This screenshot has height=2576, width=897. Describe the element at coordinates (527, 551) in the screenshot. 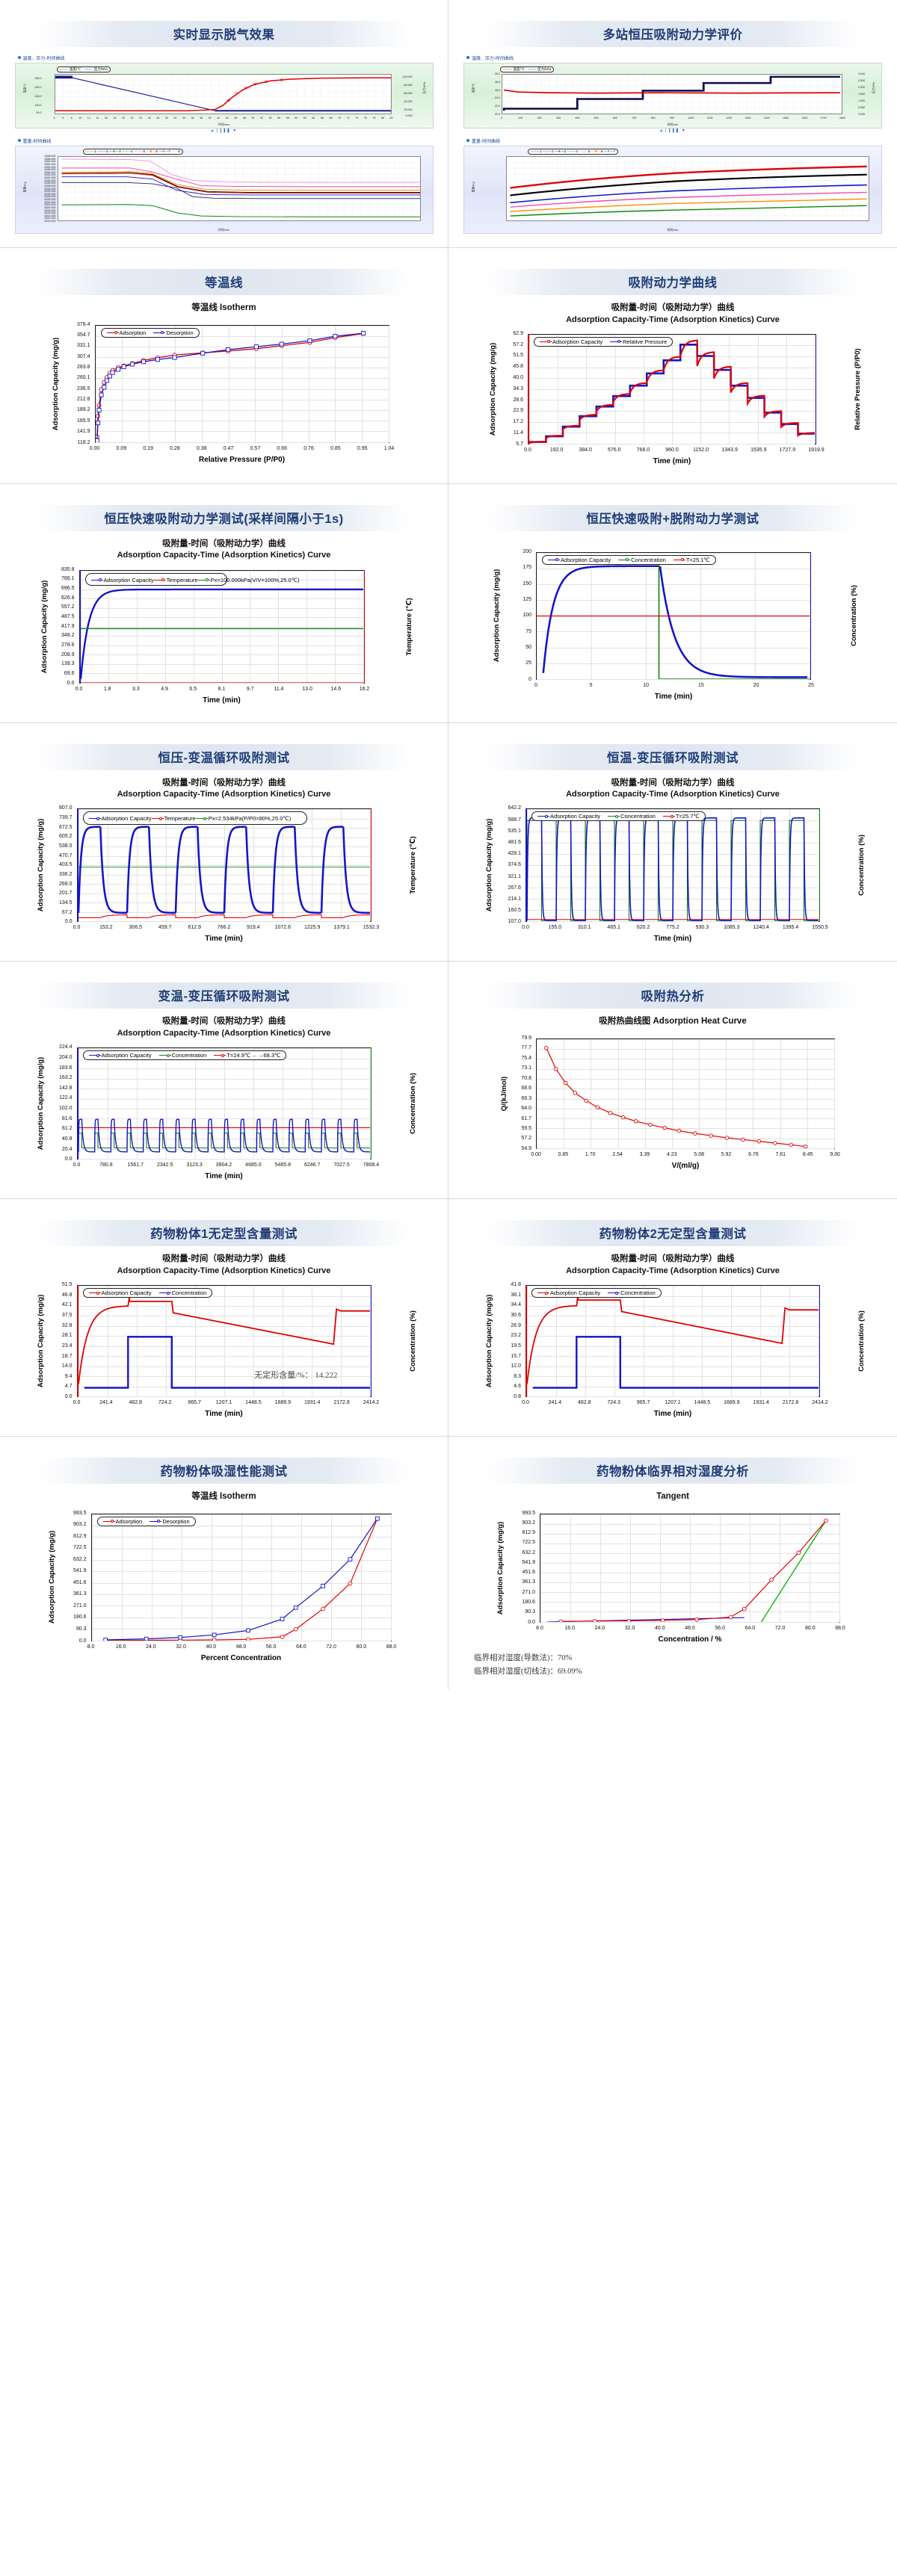

I see `y-tick: 200` at that location.